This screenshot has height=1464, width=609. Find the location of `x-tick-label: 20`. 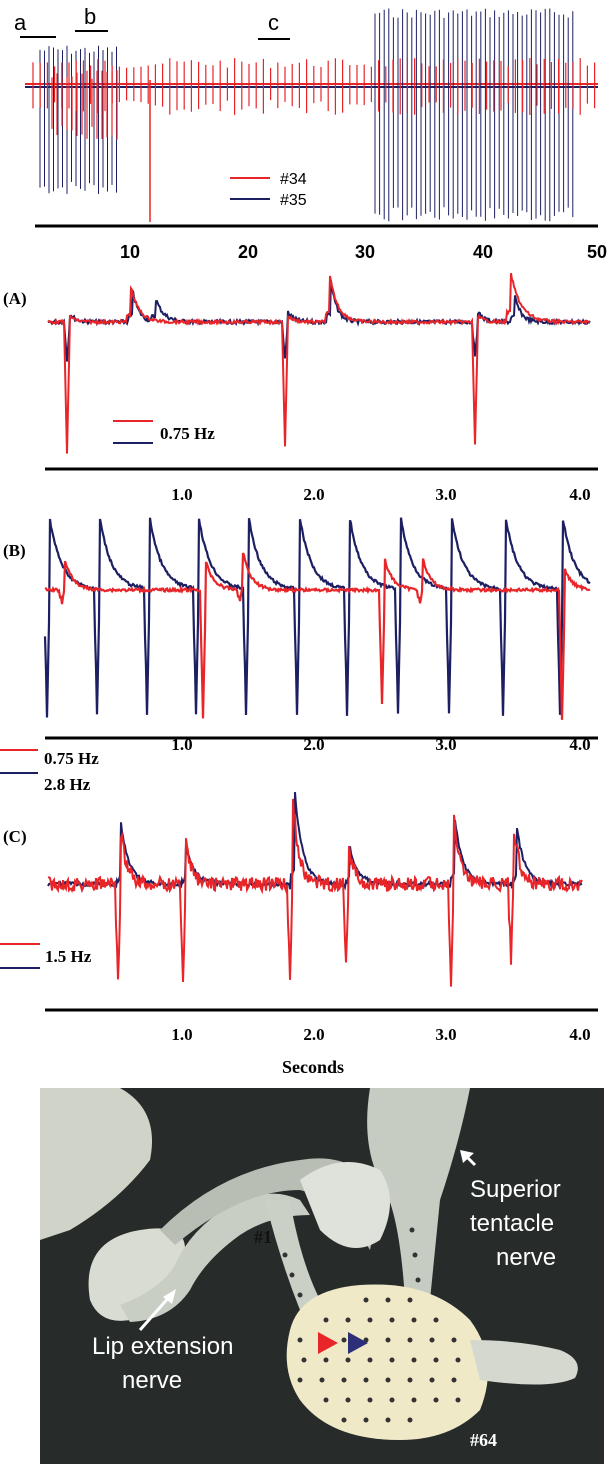

x-tick-label: 20 is located at coordinates (248, 252).